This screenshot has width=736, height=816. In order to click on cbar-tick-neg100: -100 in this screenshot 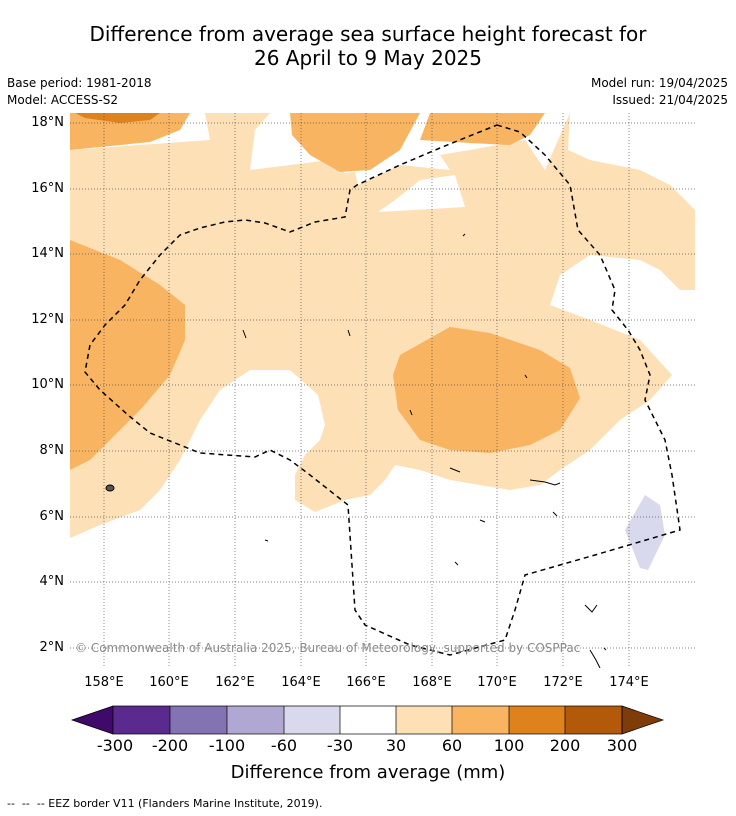, I will do `click(227, 745)`.